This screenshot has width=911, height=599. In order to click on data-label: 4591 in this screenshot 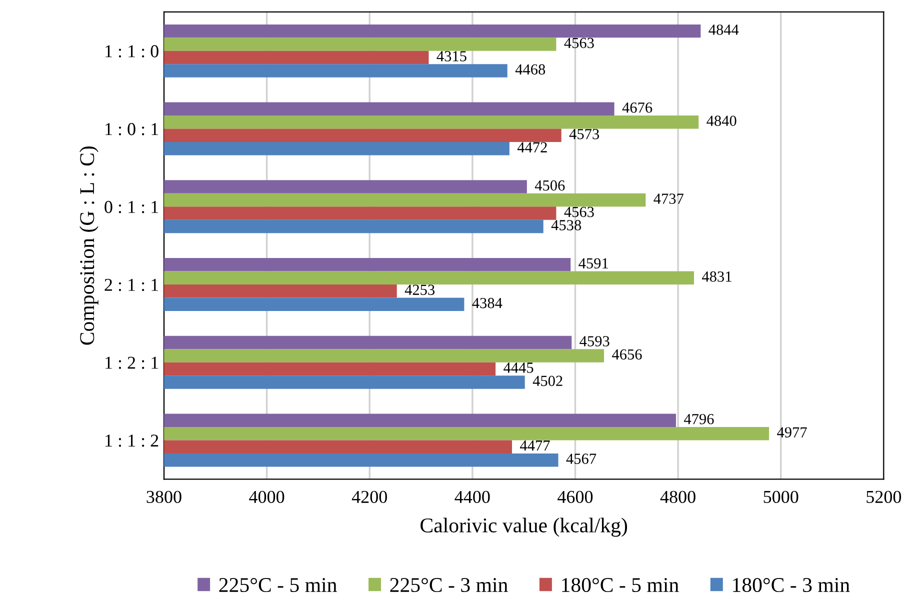, I will do `click(593, 263)`.